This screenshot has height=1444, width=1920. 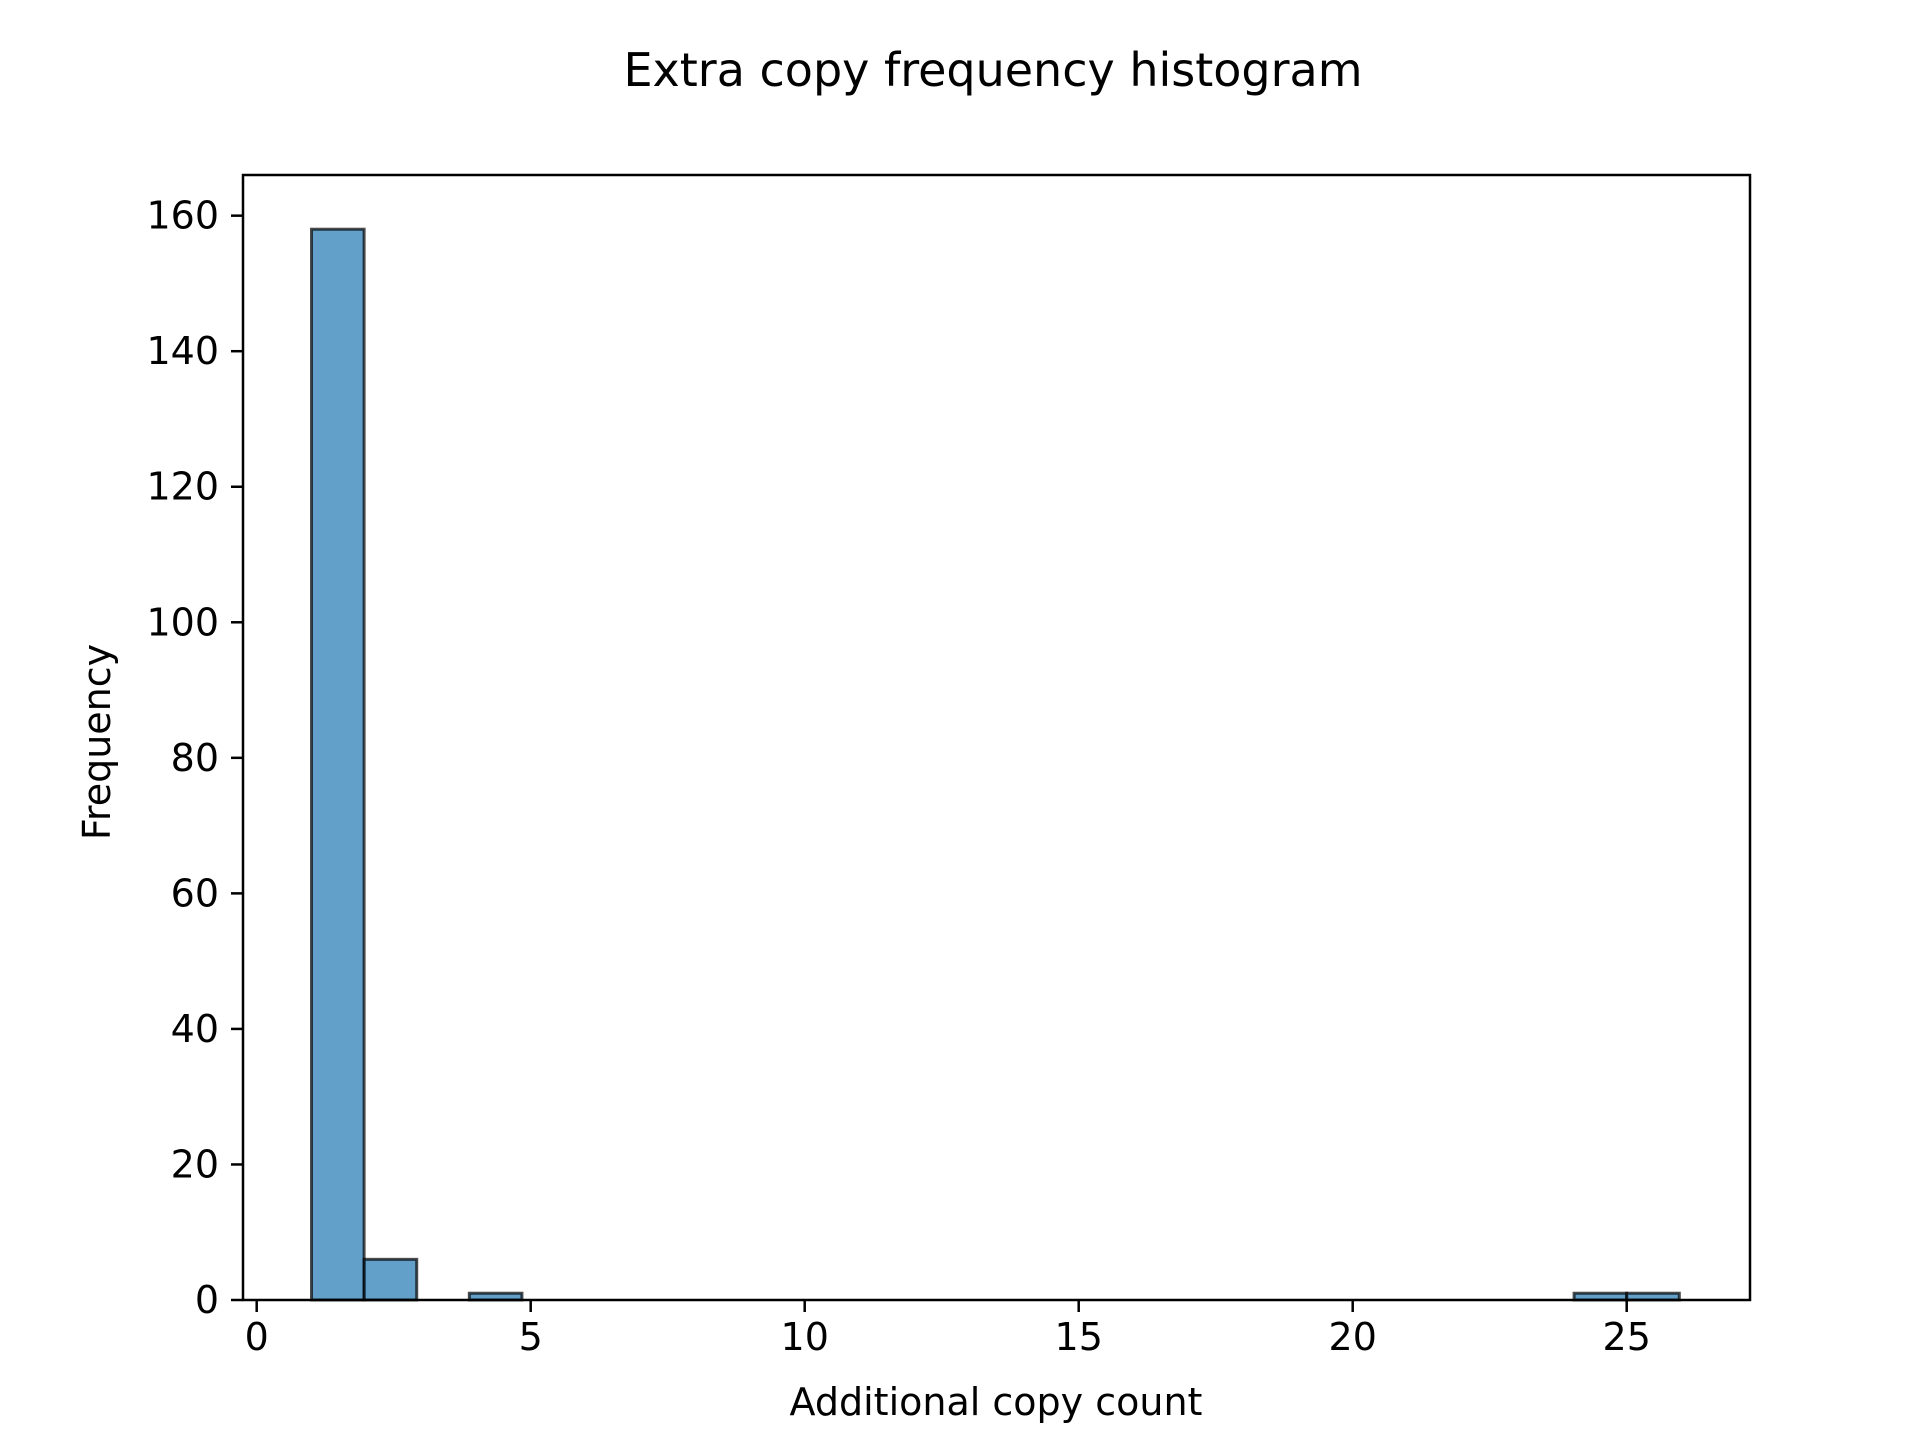 I want to click on y-tick-label: 100, so click(x=182, y=622).